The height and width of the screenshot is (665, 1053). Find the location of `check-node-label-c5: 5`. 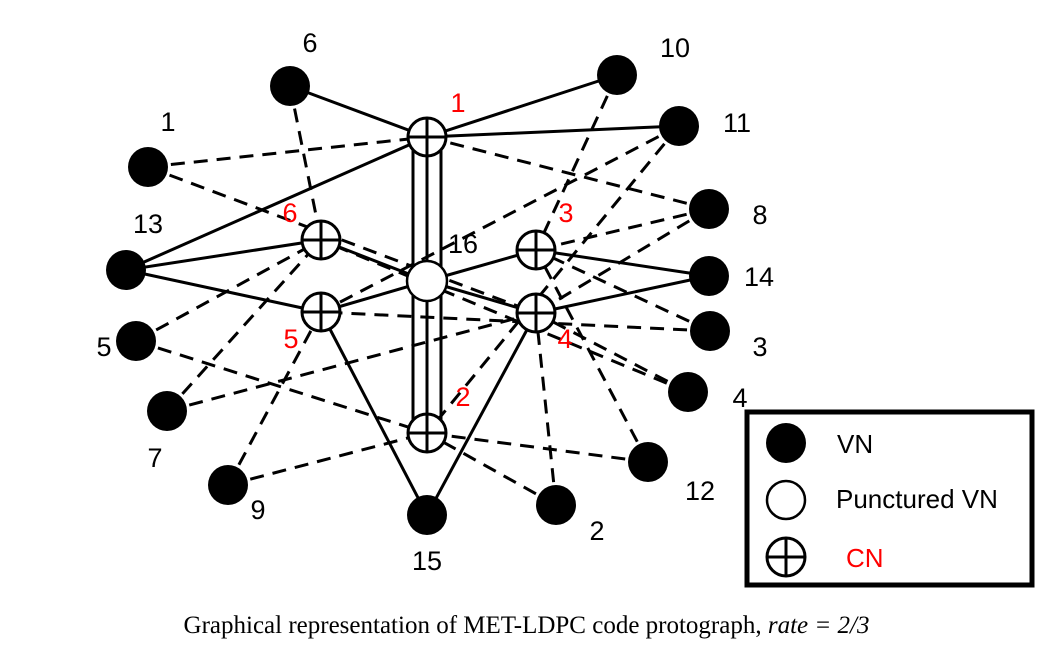

check-node-label-c5: 5 is located at coordinates (290, 339).